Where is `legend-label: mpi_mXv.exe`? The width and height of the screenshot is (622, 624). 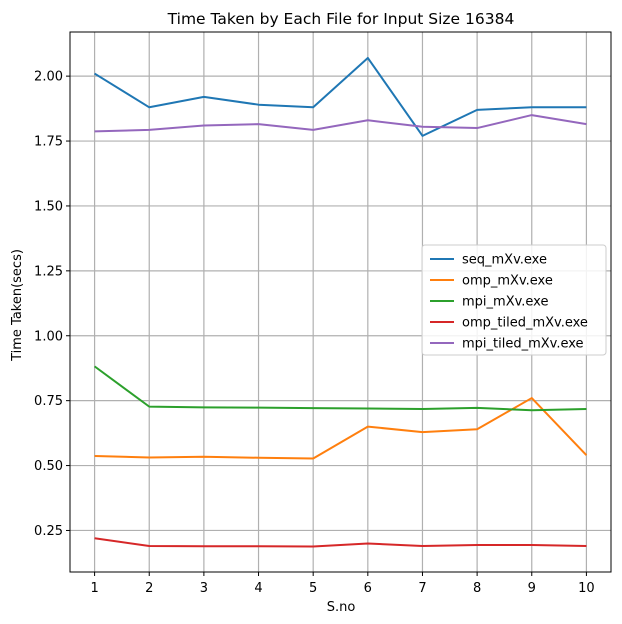
legend-label: mpi_mXv.exe is located at coordinates (505, 302).